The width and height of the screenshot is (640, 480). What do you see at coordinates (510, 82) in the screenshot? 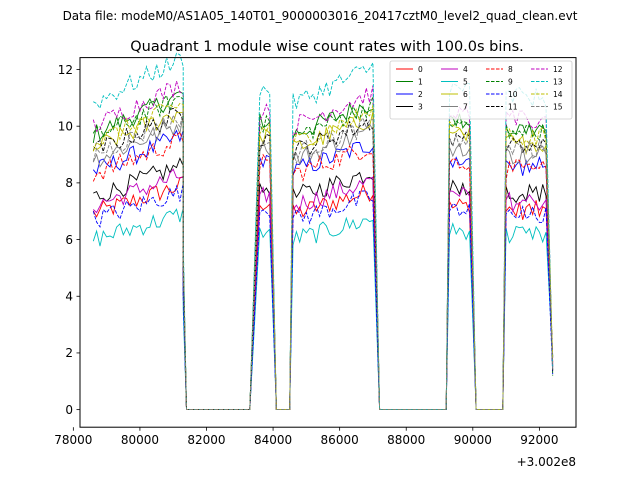
I see `legend-label-9: 9` at bounding box center [510, 82].